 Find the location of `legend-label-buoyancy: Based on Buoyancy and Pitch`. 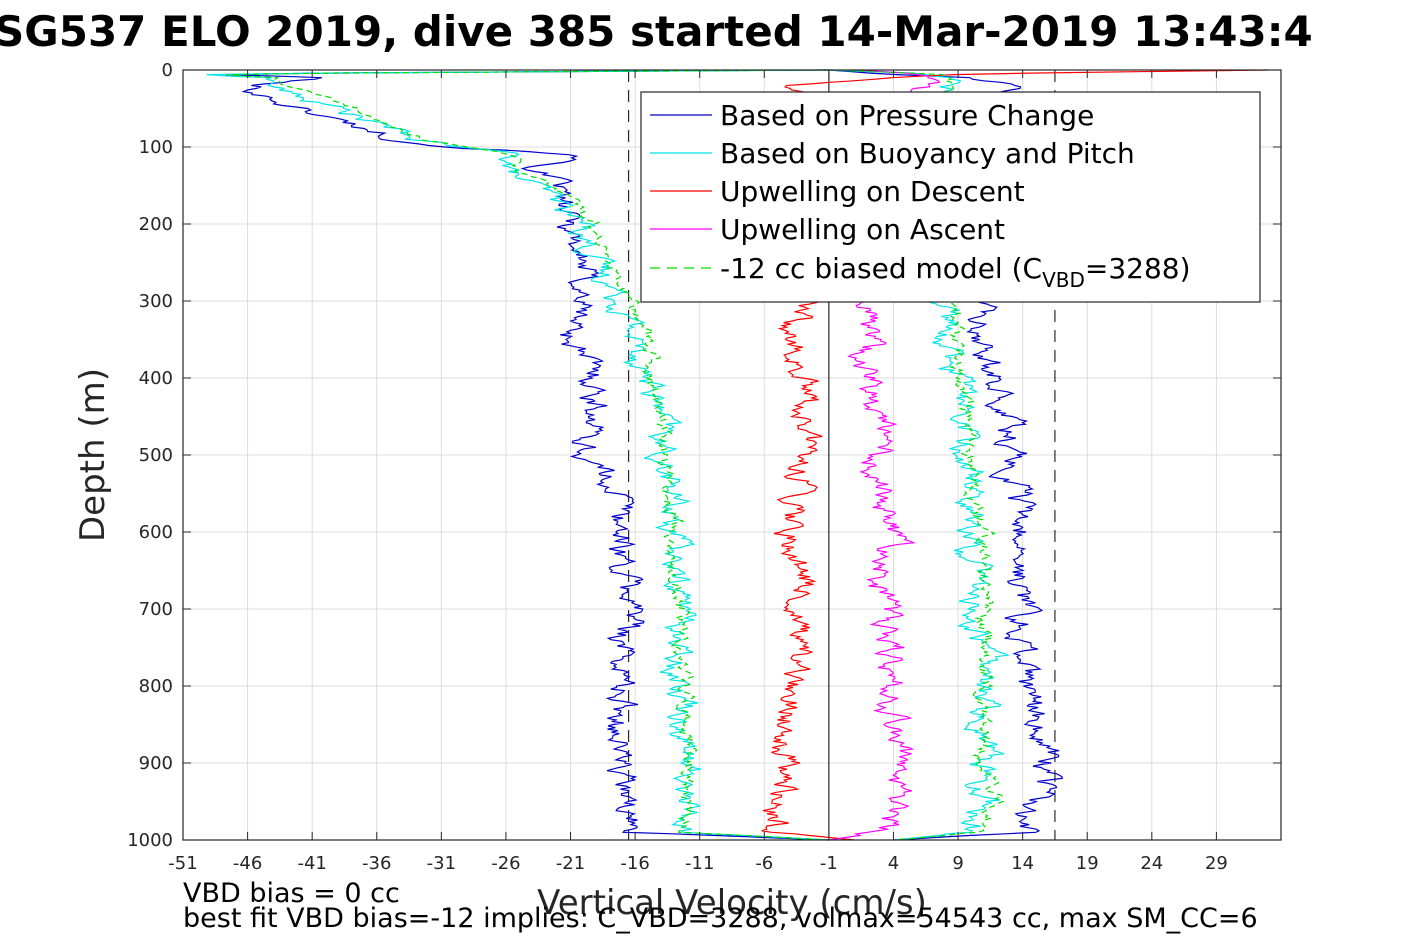

legend-label-buoyancy: Based on Buoyancy and Pitch is located at coordinates (927, 153).